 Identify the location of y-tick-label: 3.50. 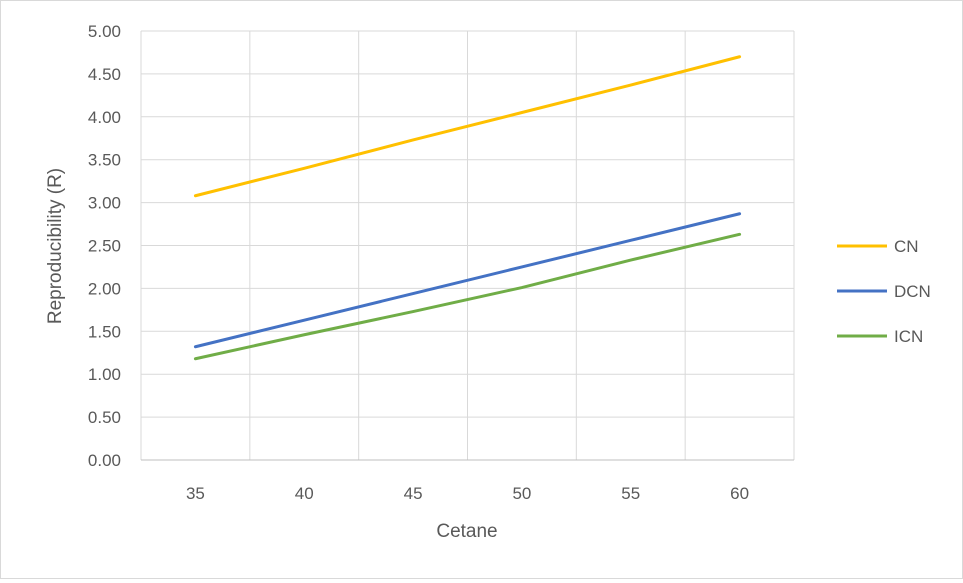
(104, 160).